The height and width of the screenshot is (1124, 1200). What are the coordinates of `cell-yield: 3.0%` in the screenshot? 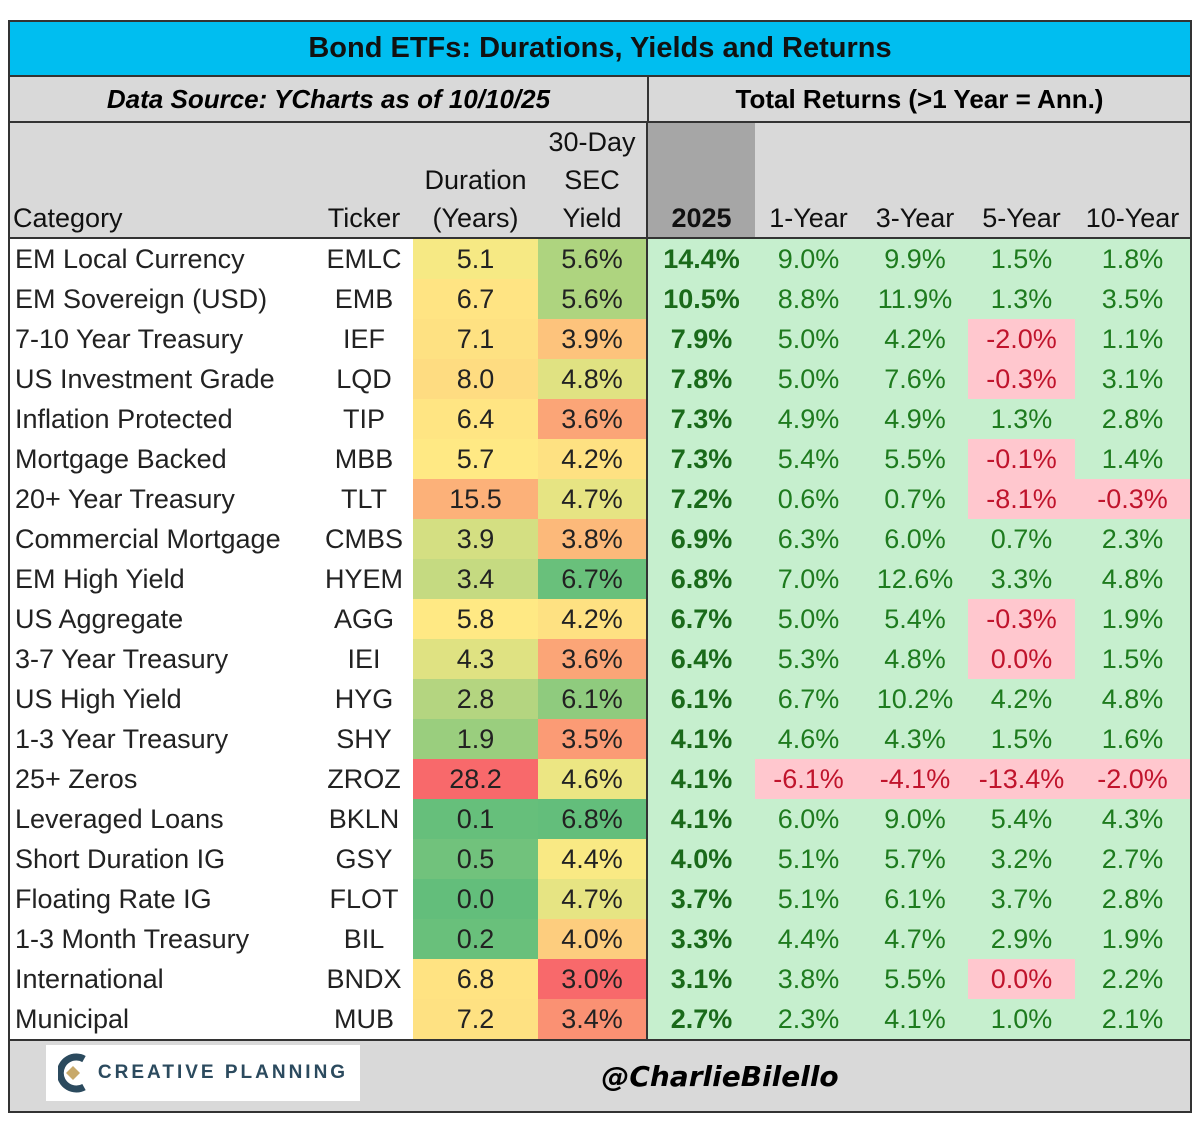 It's located at (592, 979).